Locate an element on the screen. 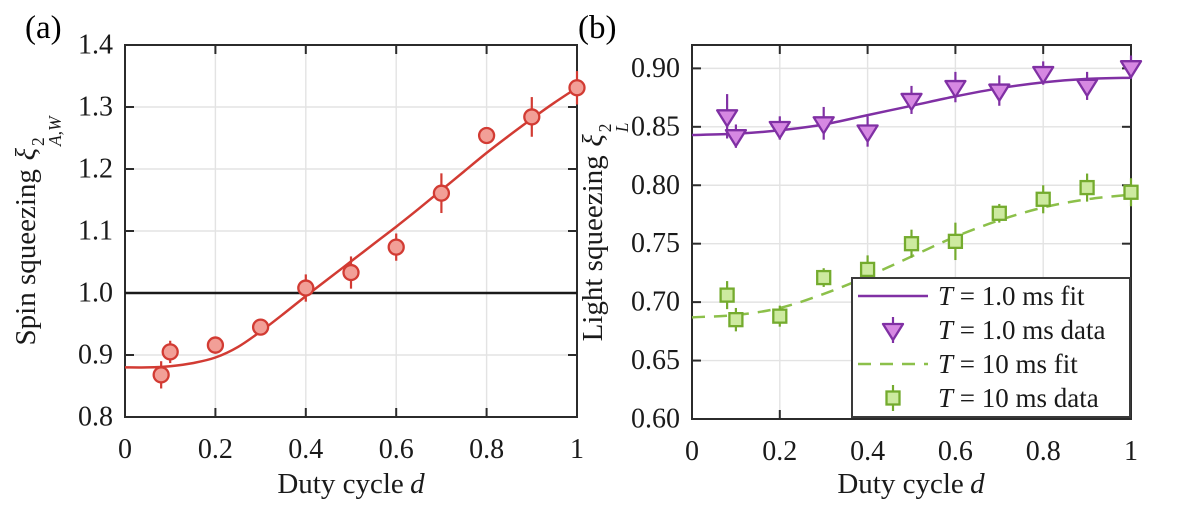  y-tick-label: 0.65 is located at coordinates (655, 360).